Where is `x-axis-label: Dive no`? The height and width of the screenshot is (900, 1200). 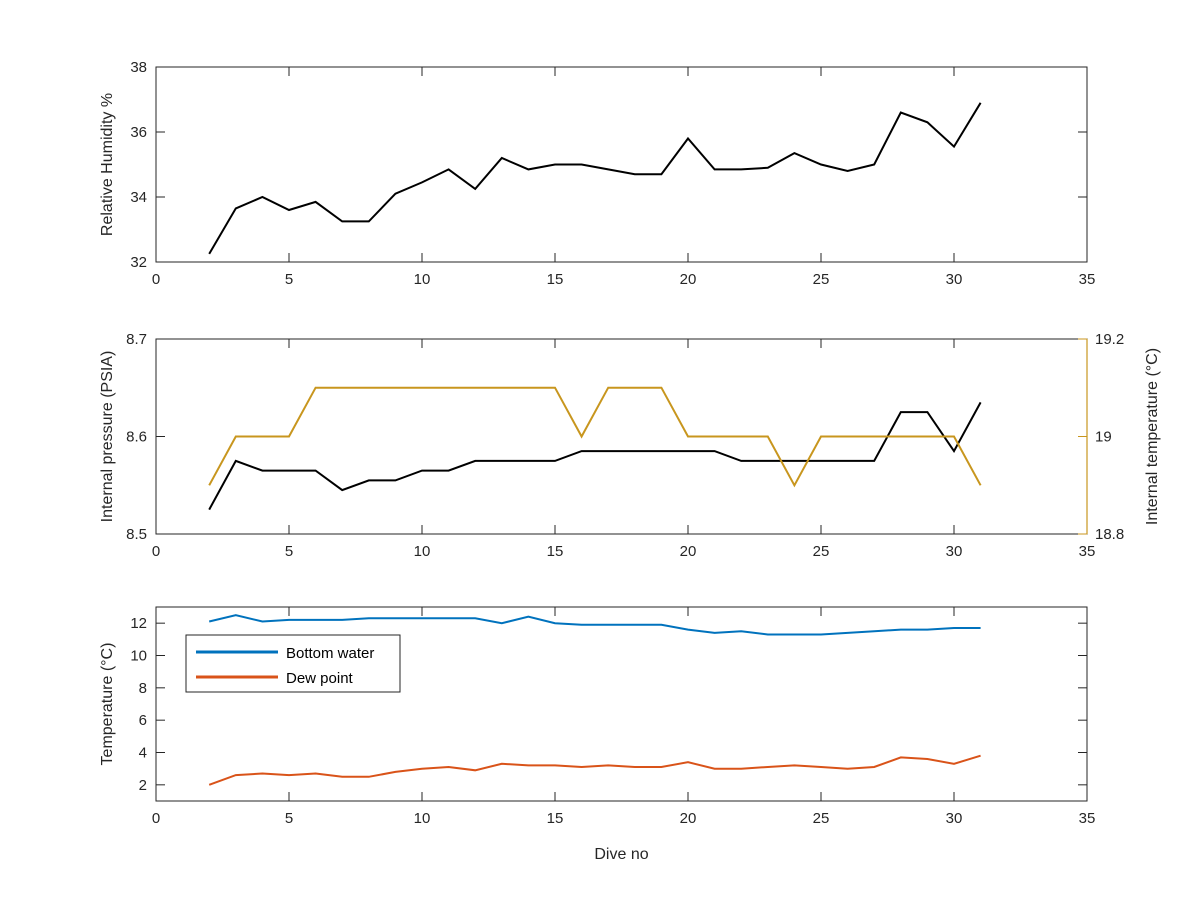
x-axis-label: Dive no is located at coordinates (621, 854).